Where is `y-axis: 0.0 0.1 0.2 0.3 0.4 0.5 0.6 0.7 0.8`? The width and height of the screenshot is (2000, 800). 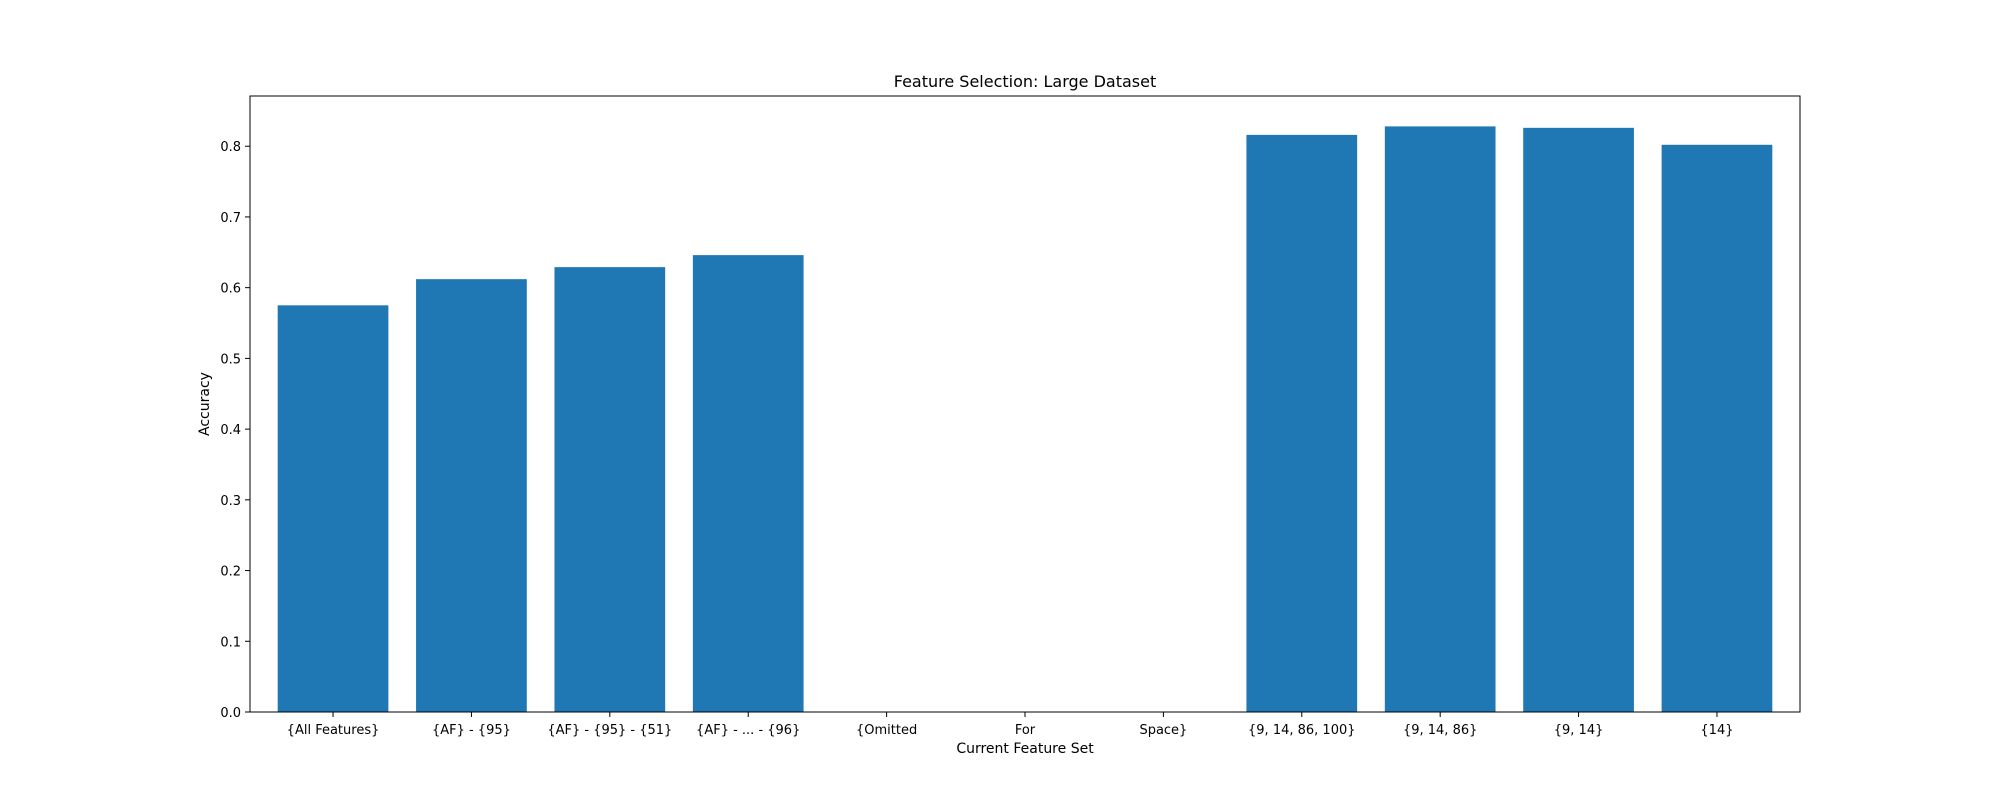 y-axis: 0.0 0.1 0.2 0.3 0.4 0.5 0.6 0.7 0.8 is located at coordinates (235, 430).